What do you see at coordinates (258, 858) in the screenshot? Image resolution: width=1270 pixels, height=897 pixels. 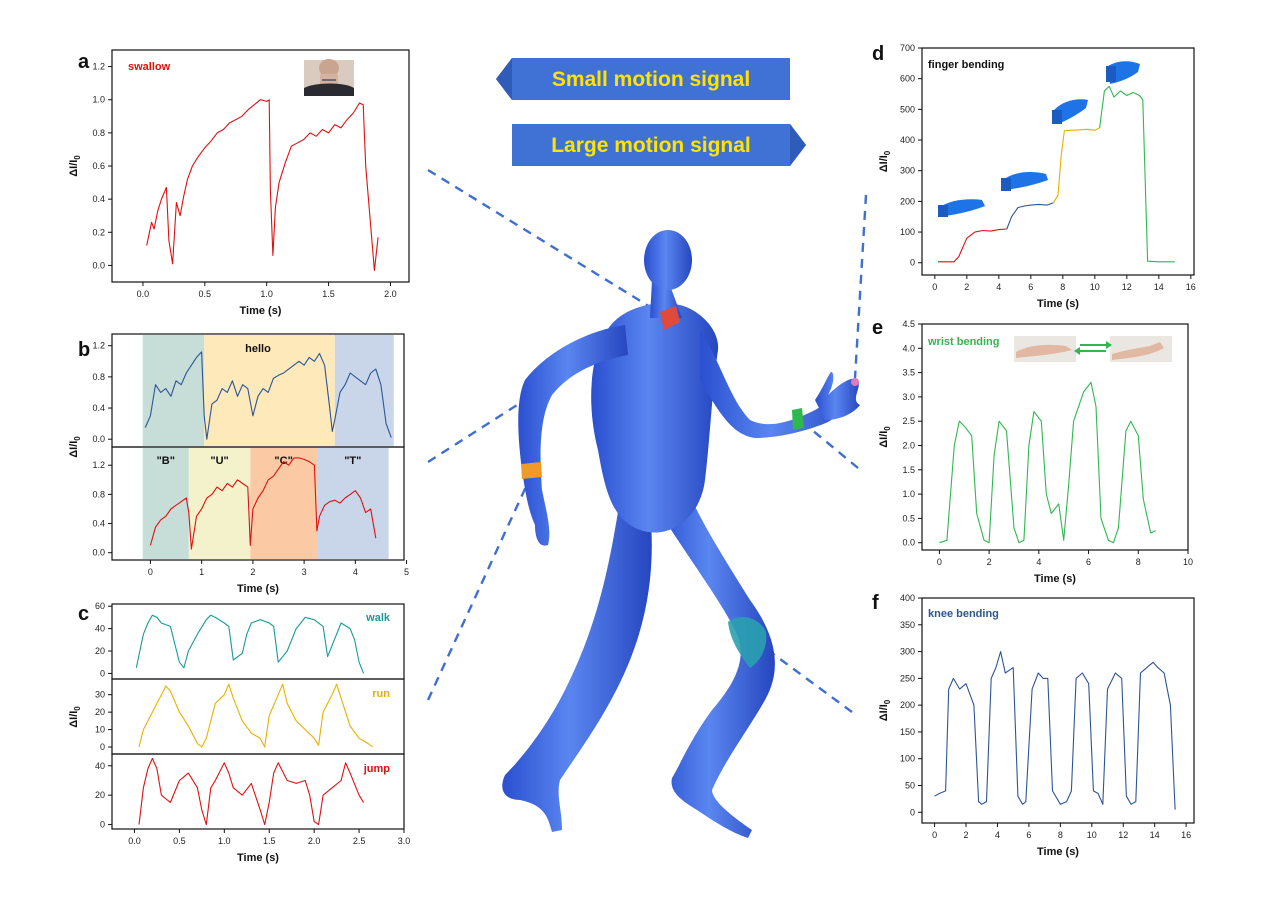 I see `xlabel-c-jump: Time (s)` at bounding box center [258, 858].